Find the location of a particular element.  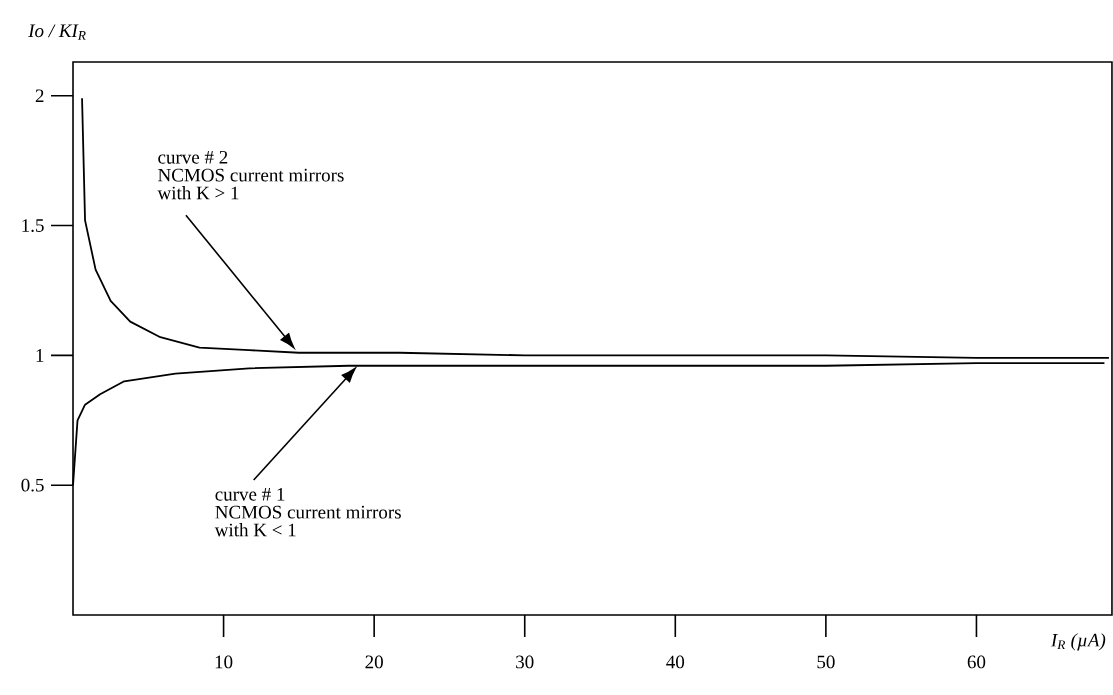

y-tick-label: 0.5 is located at coordinates (32, 485).